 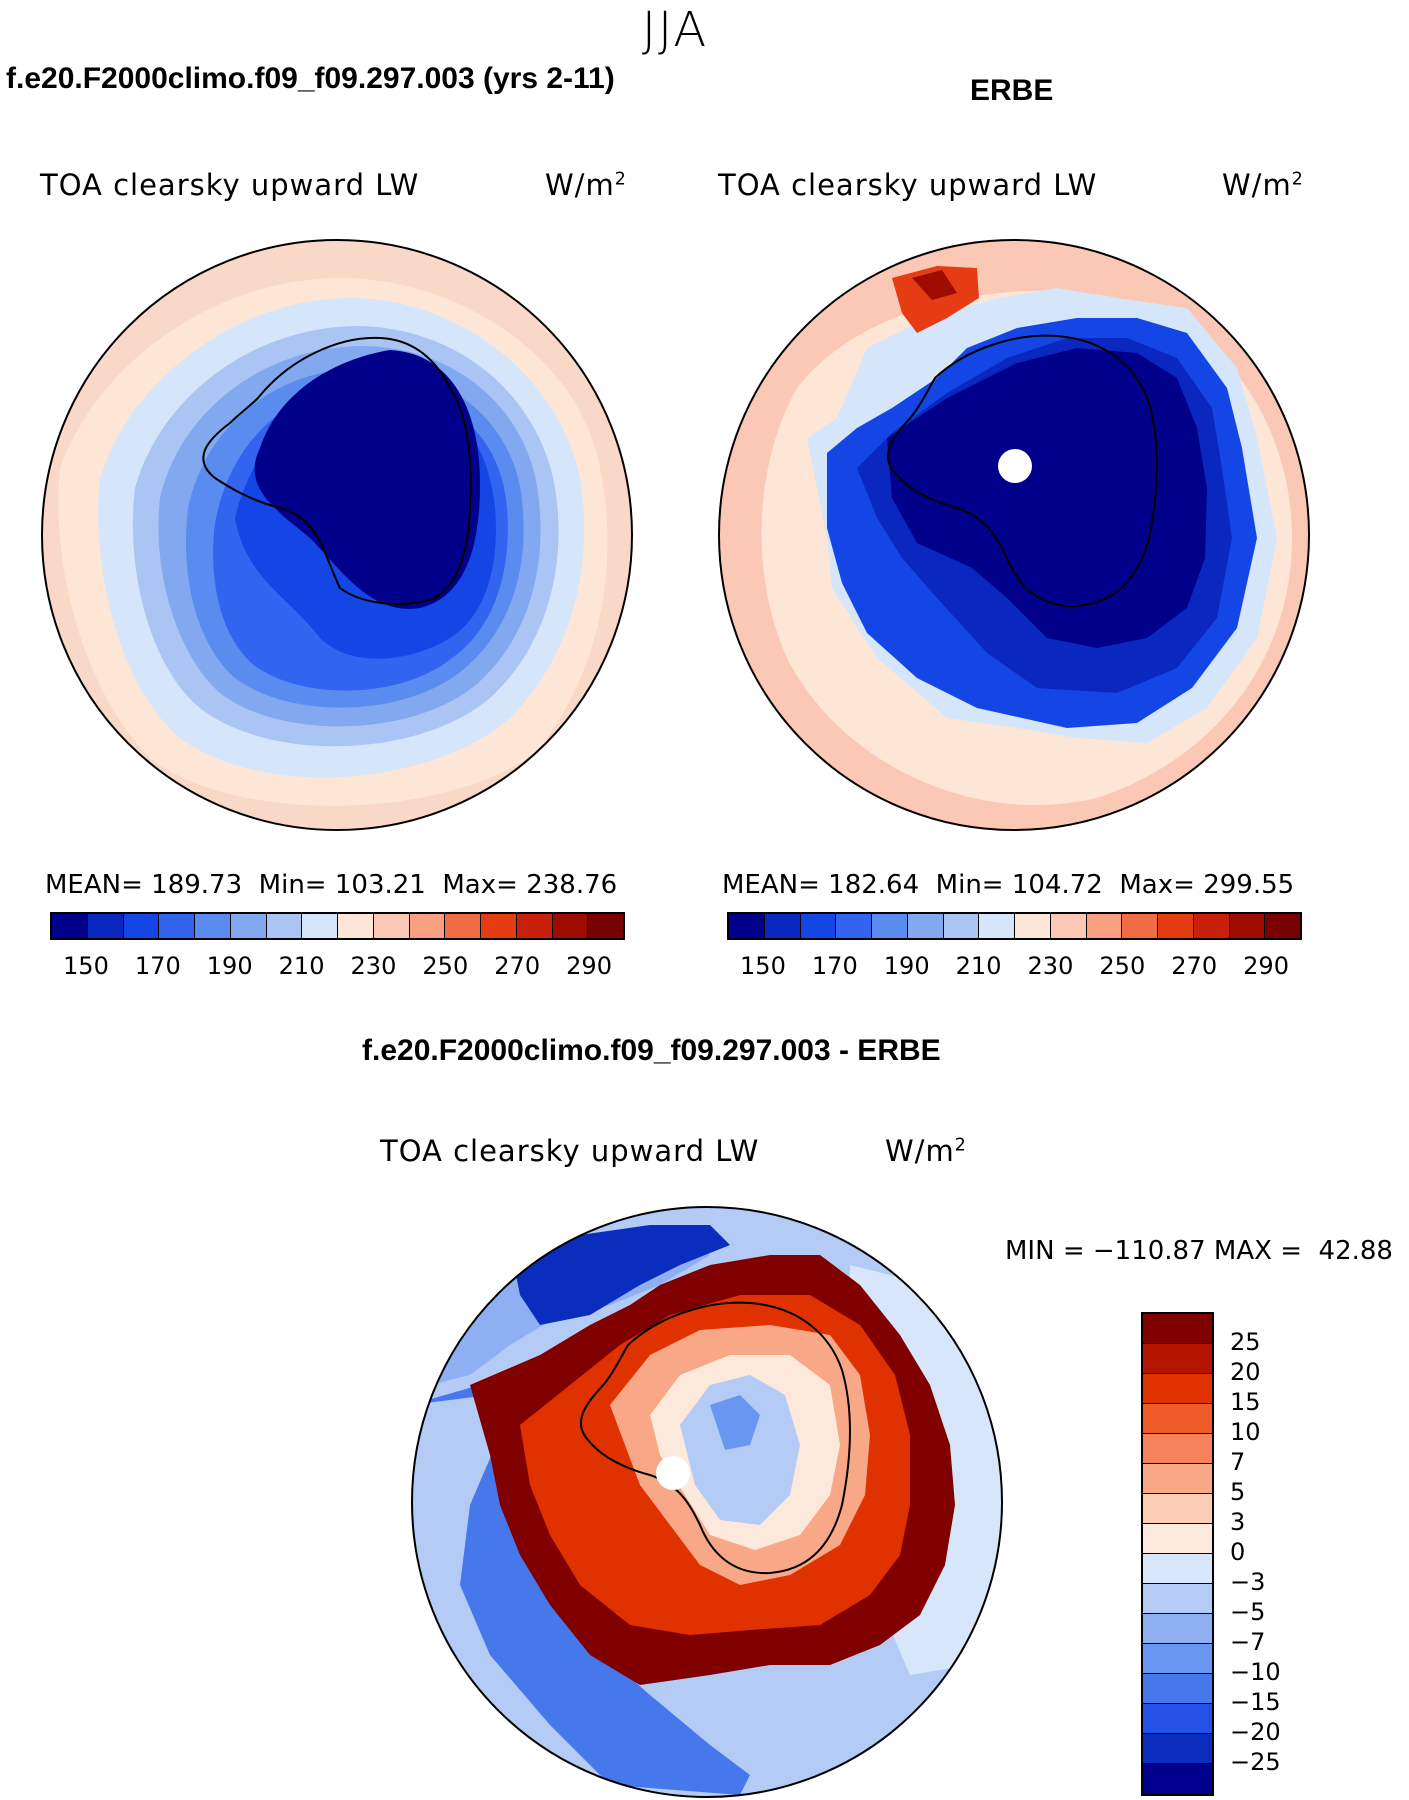 What do you see at coordinates (1245, 1342) in the screenshot?
I see `diff-colorbar-tick-label: 25` at bounding box center [1245, 1342].